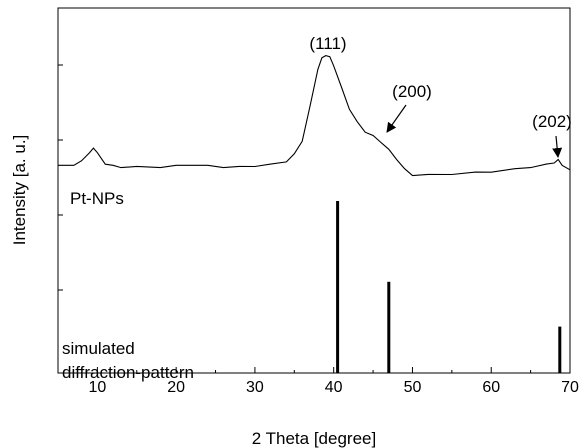 The height and width of the screenshot is (448, 584). I want to click on series-label-pt-nps: Pt-NPs, so click(97, 198).